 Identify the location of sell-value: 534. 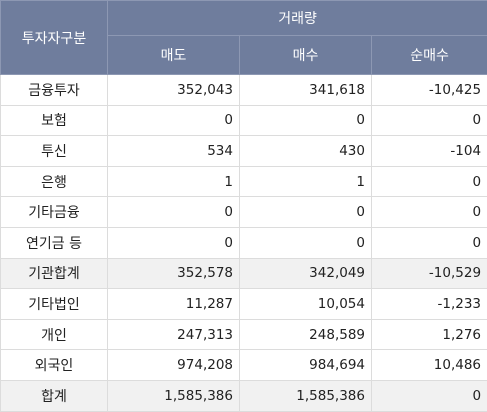
(174, 151).